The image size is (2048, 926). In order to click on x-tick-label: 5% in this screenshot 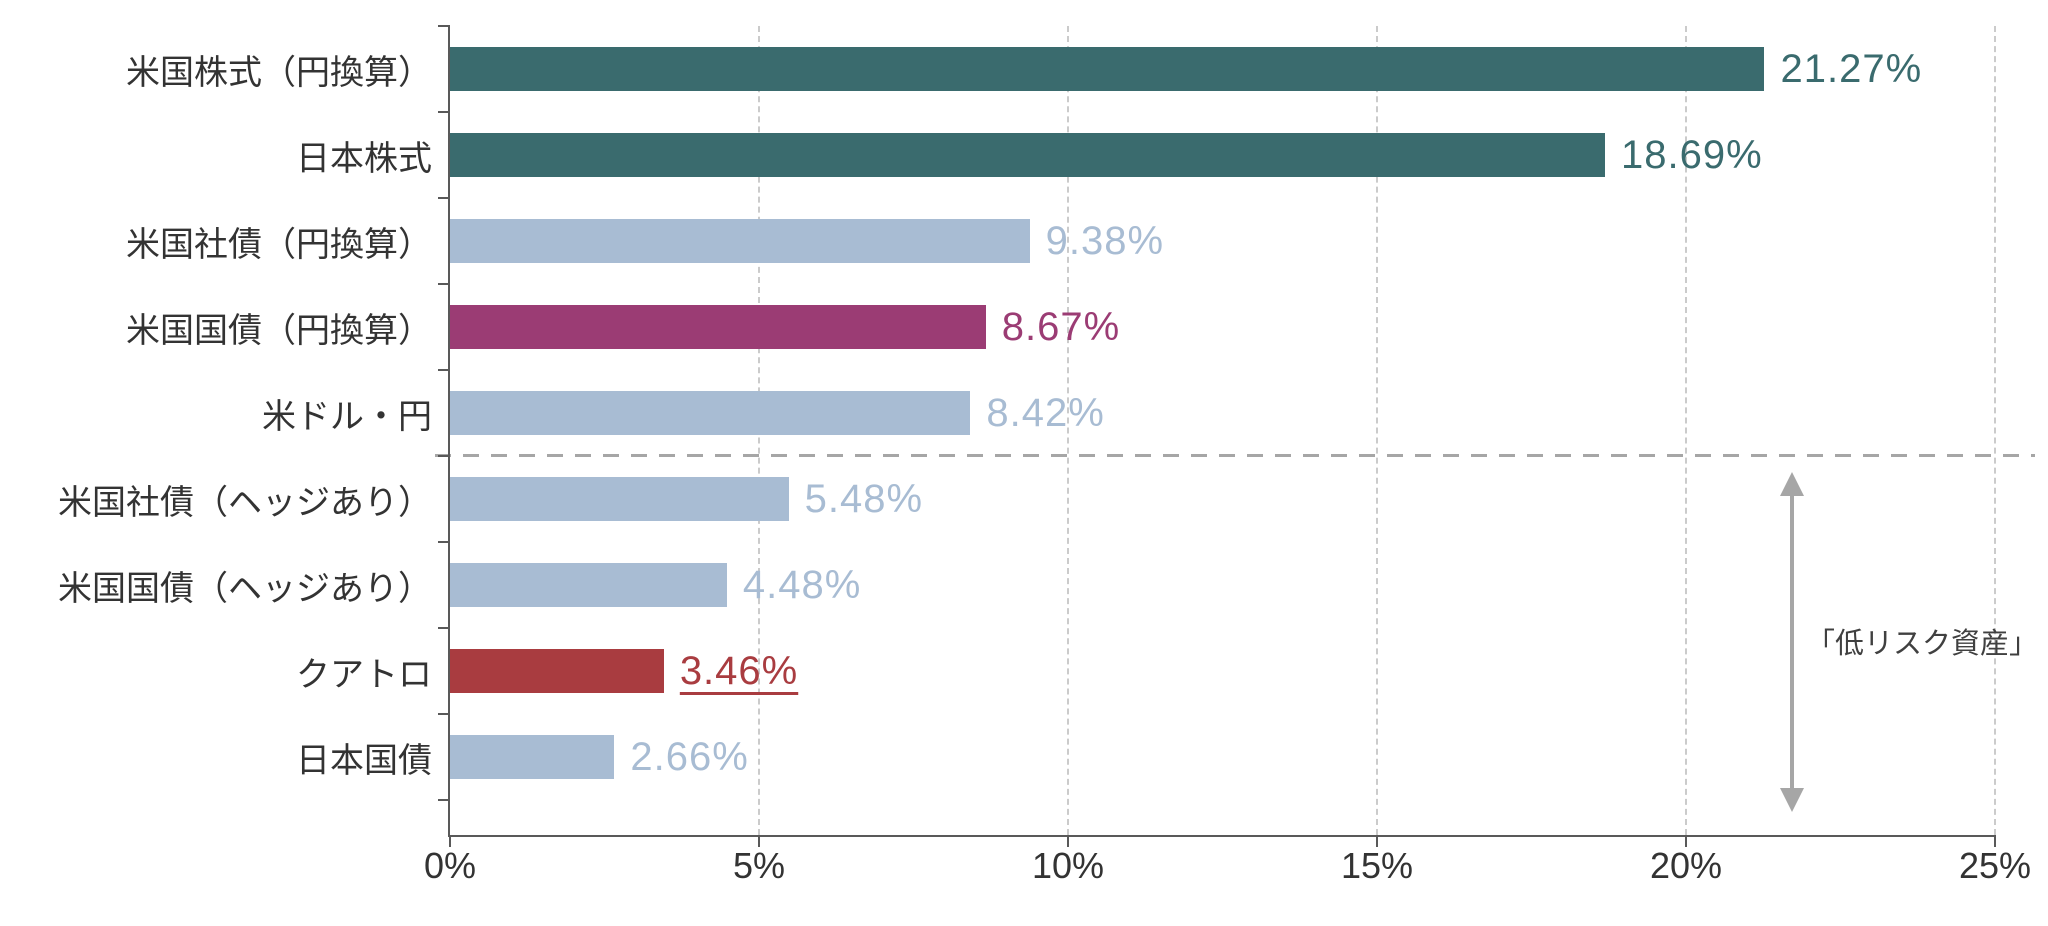, I will do `click(759, 865)`.